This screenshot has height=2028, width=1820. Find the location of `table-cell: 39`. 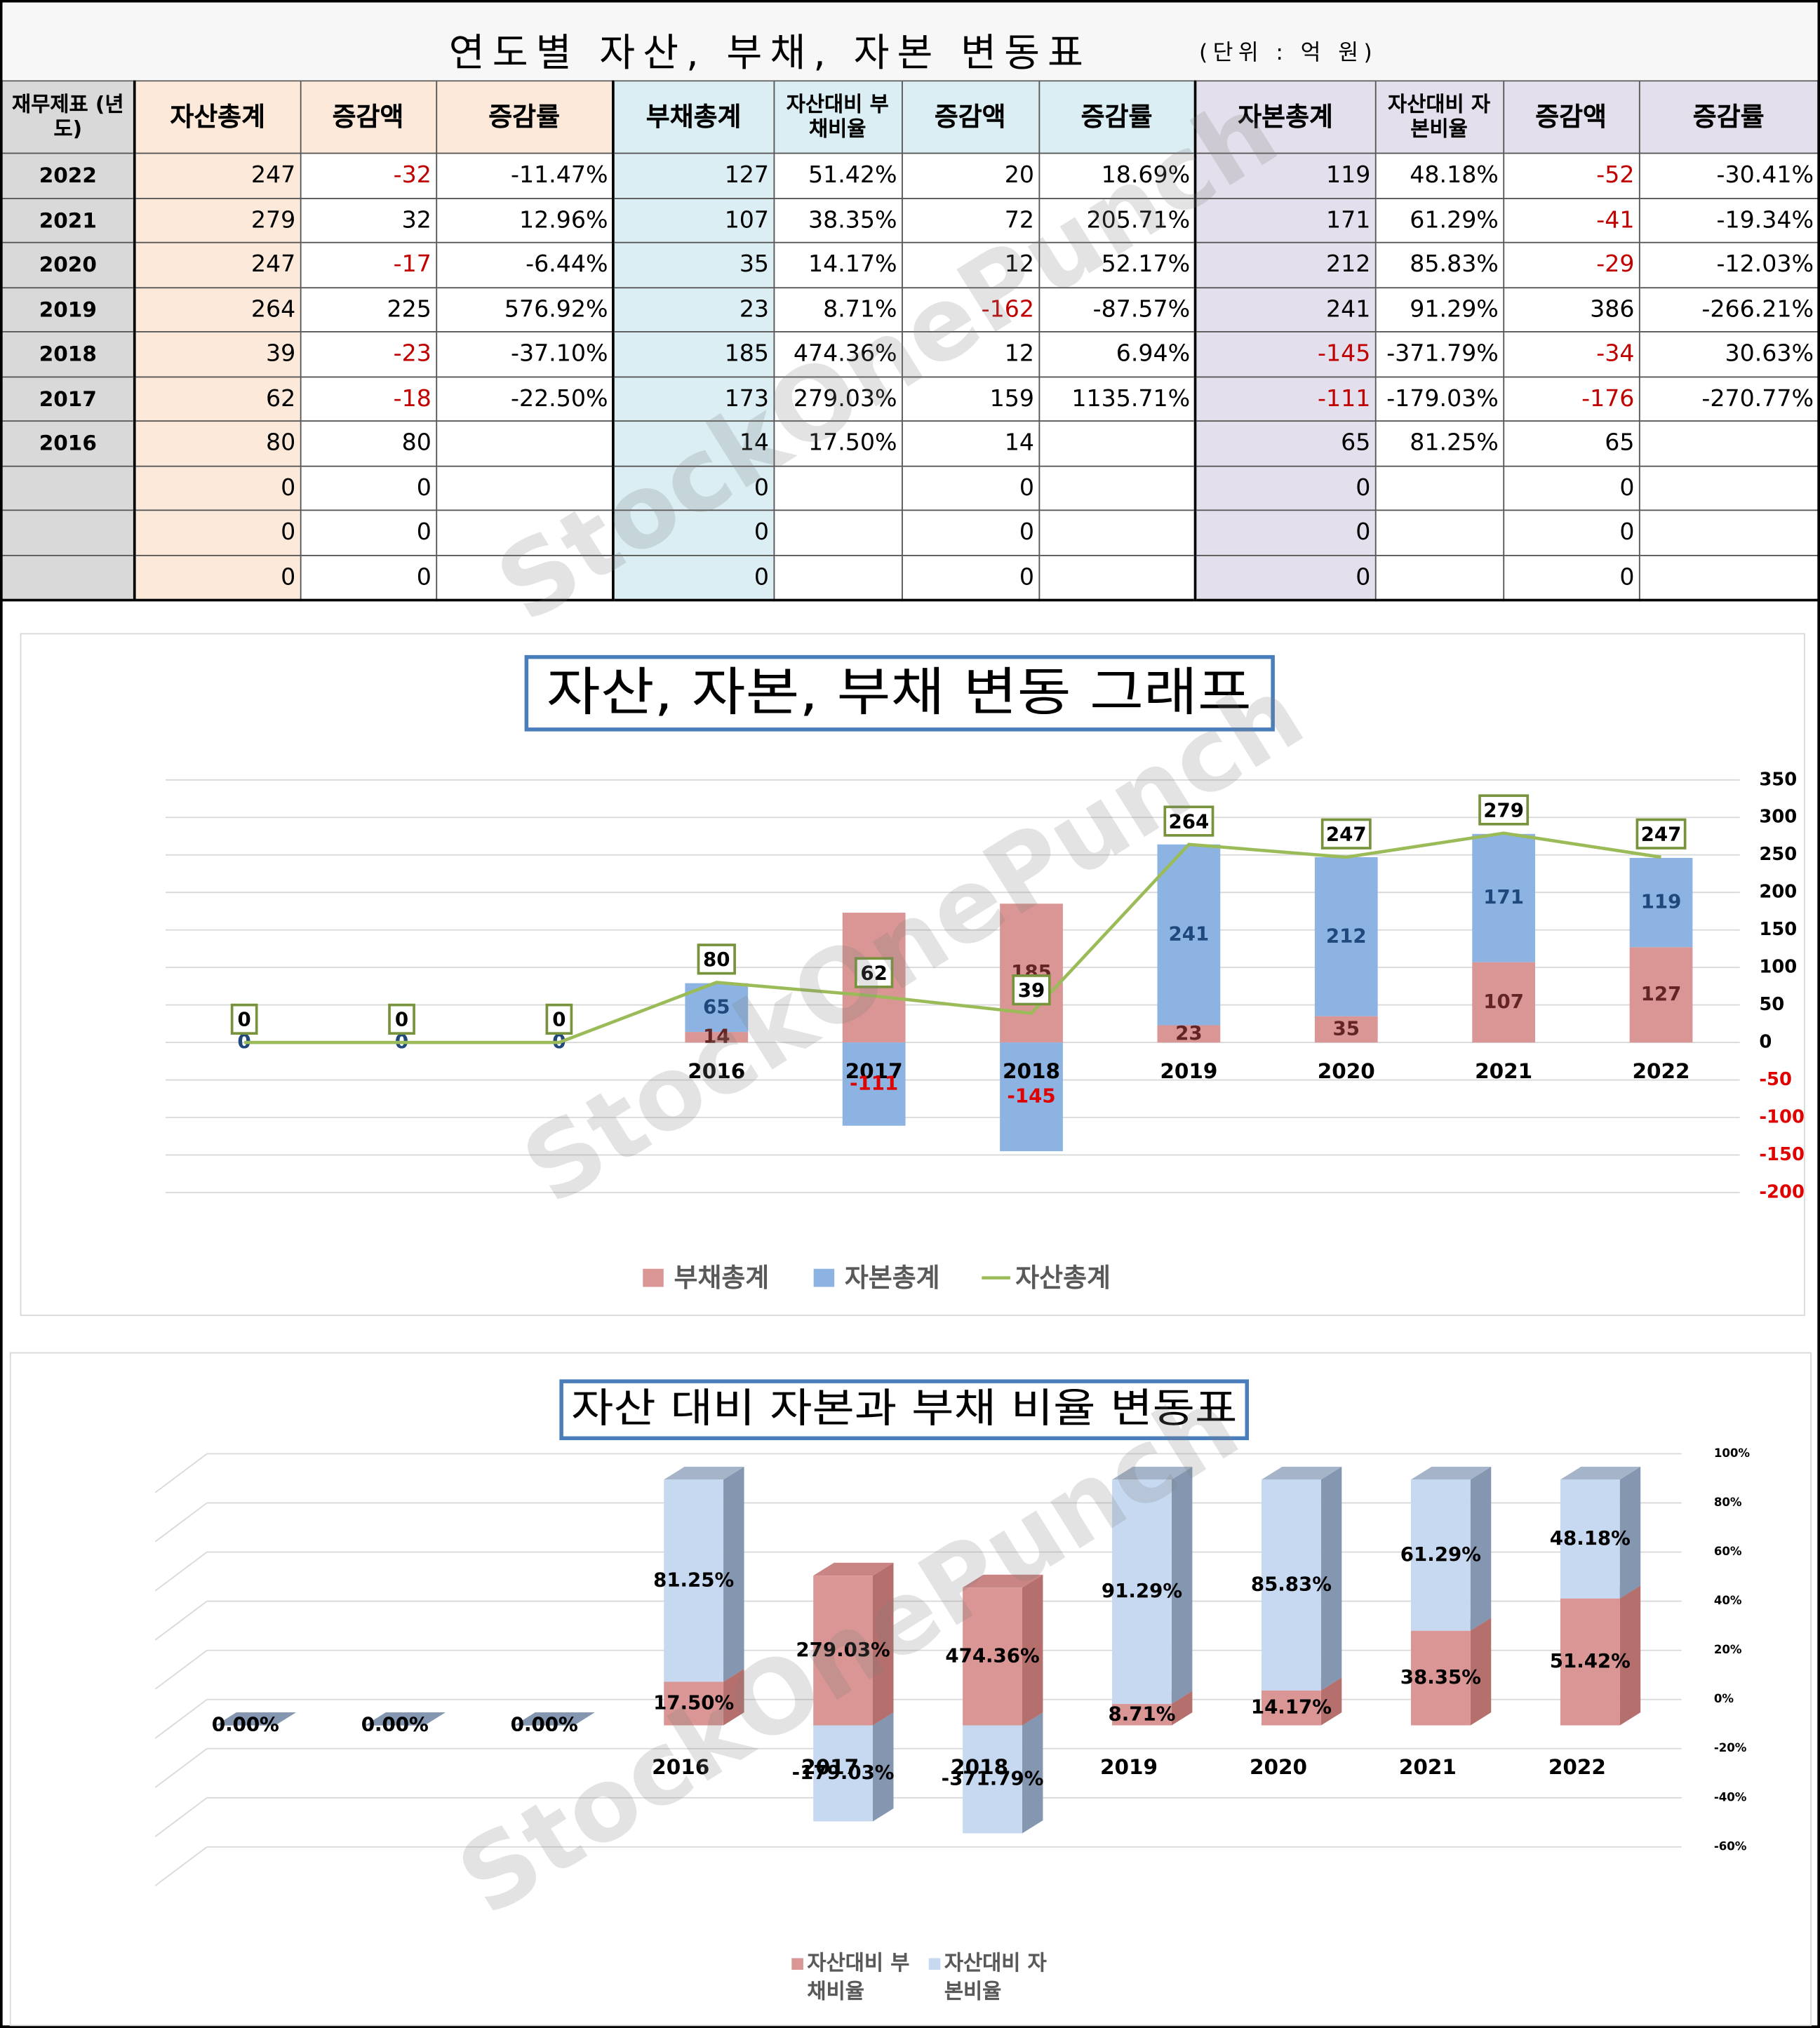

table-cell: 39 is located at coordinates (217, 354).